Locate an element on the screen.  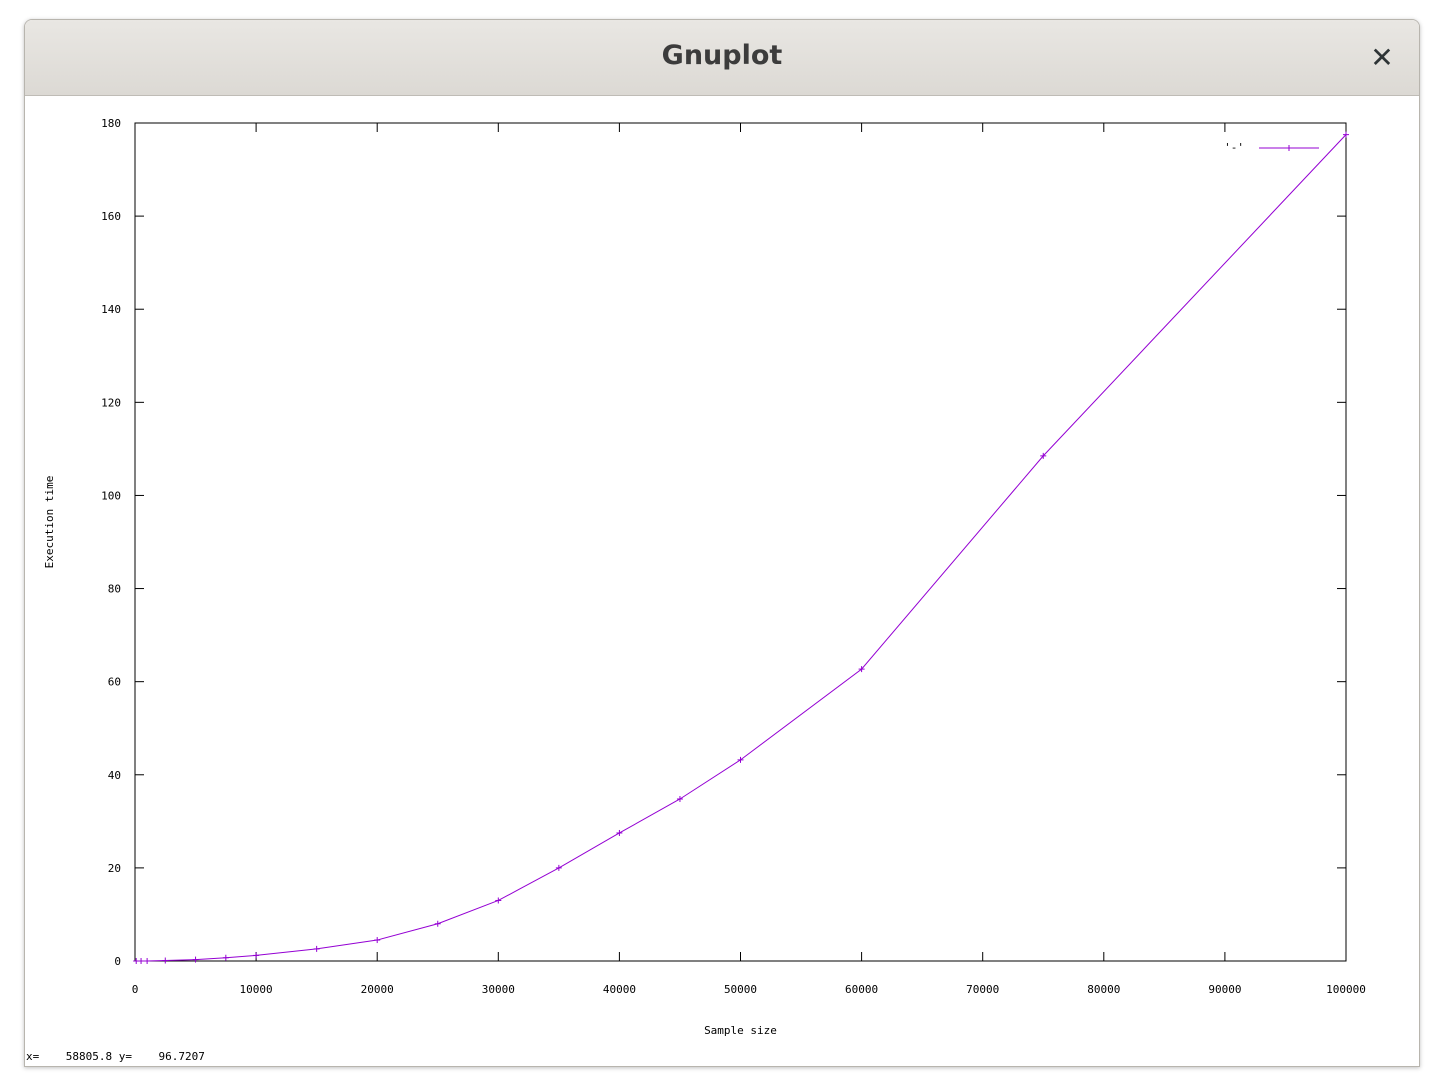
x-tick-label: 40000 is located at coordinates (619, 989).